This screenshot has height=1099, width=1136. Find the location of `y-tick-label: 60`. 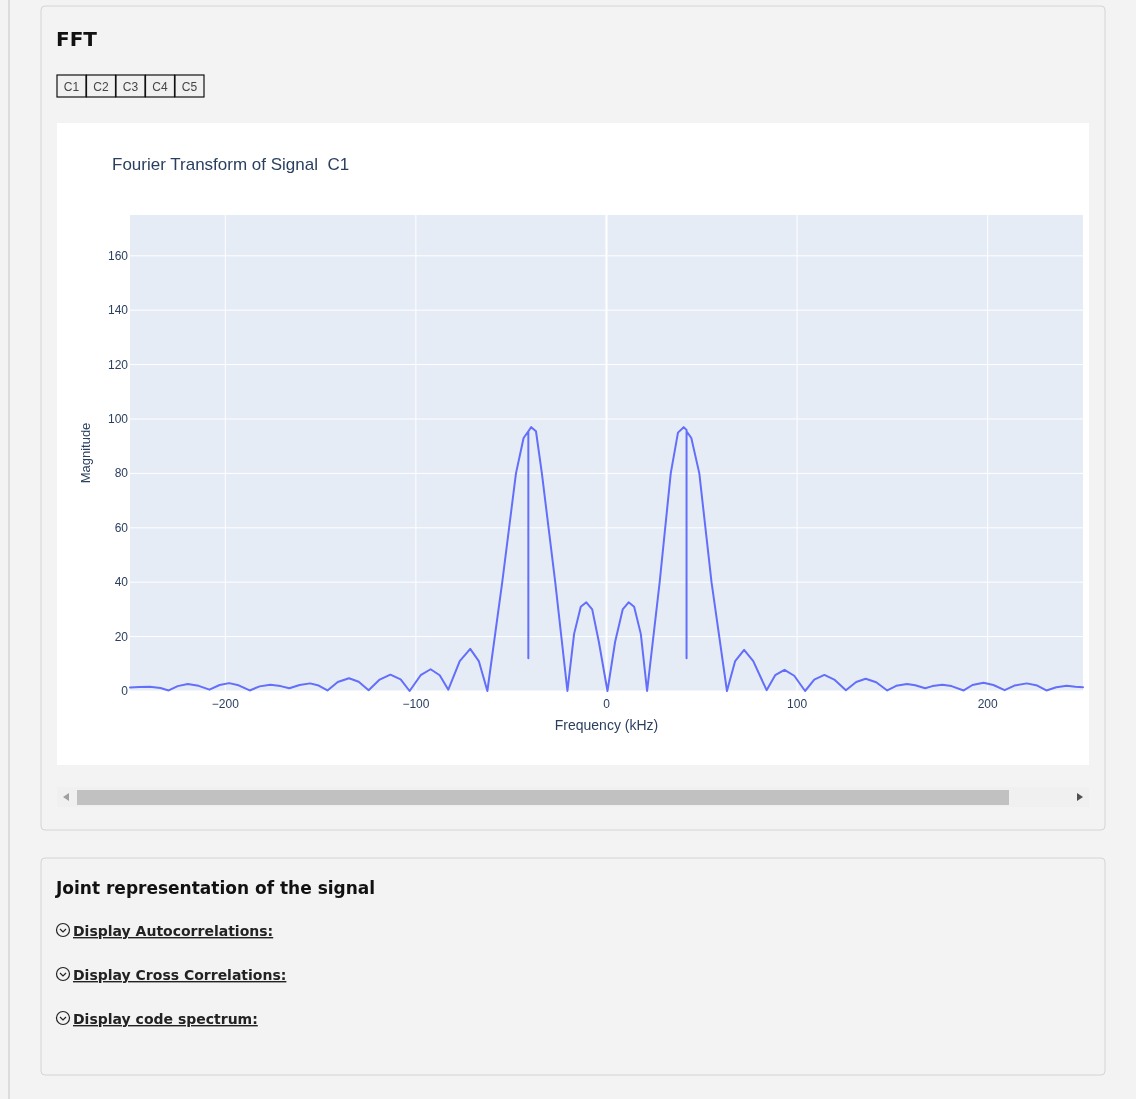

y-tick-label: 60 is located at coordinates (121, 527).